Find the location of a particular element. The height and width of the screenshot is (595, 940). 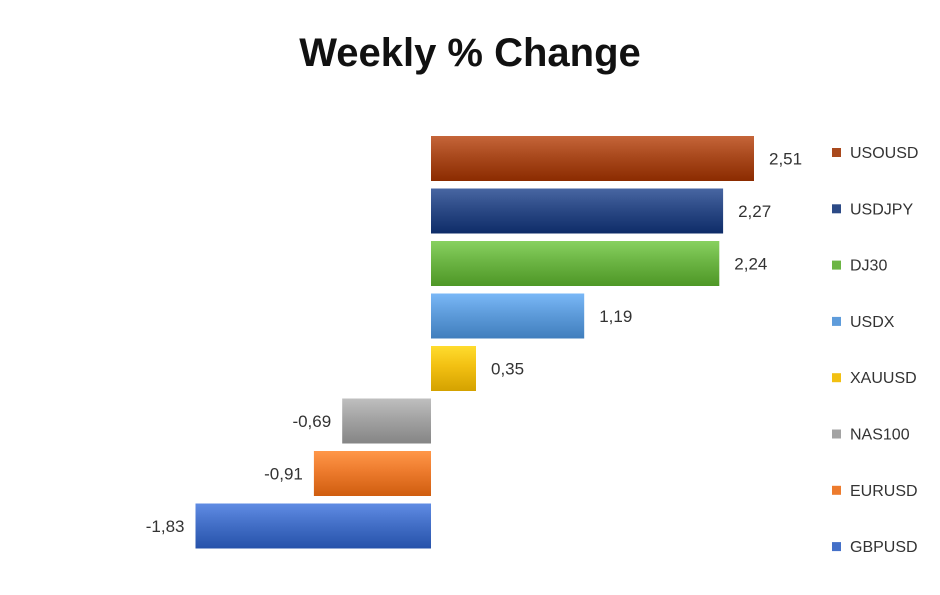

legend-label-dj30: DJ30 is located at coordinates (868, 266).